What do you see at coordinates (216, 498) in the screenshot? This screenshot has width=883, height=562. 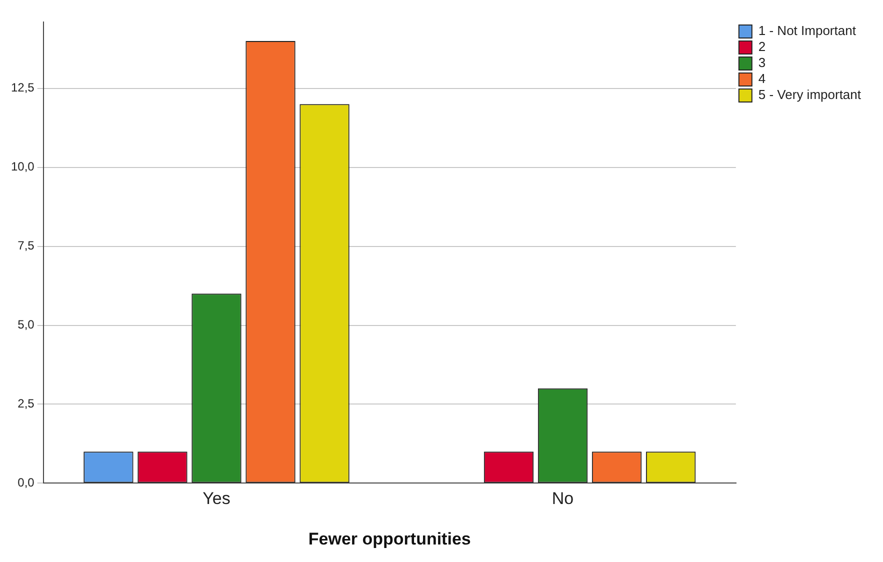 I see `x-tick-label: Yes` at bounding box center [216, 498].